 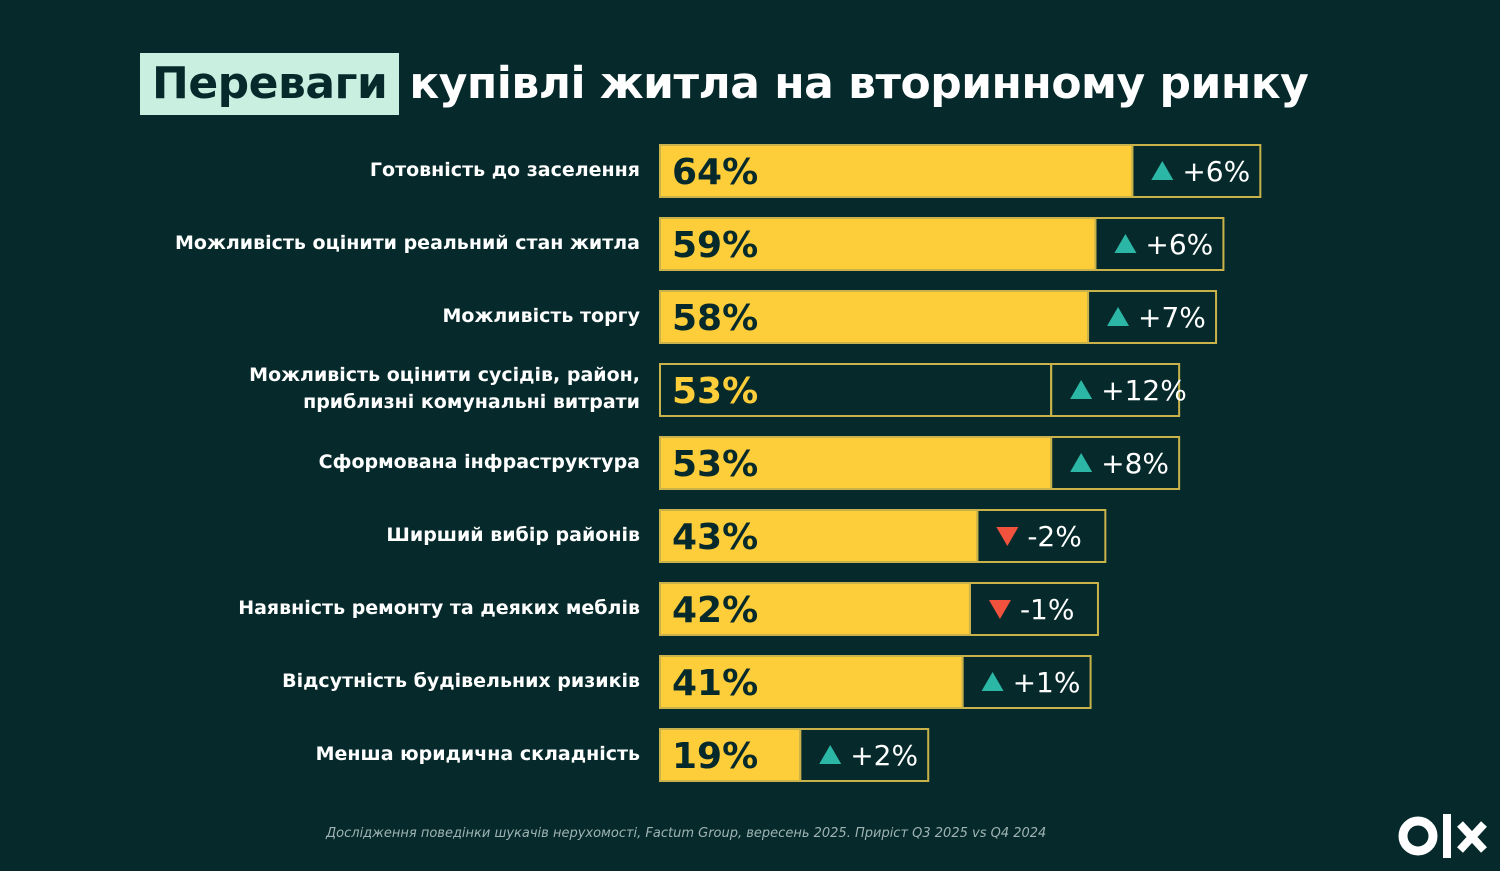 I want to click on category-label: Відсутність будівельних ризиків, so click(x=461, y=681).